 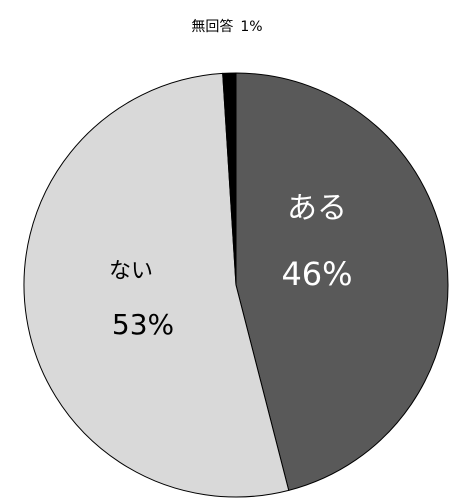 I want to click on slice-1-name-label: ある, so click(x=317, y=208).